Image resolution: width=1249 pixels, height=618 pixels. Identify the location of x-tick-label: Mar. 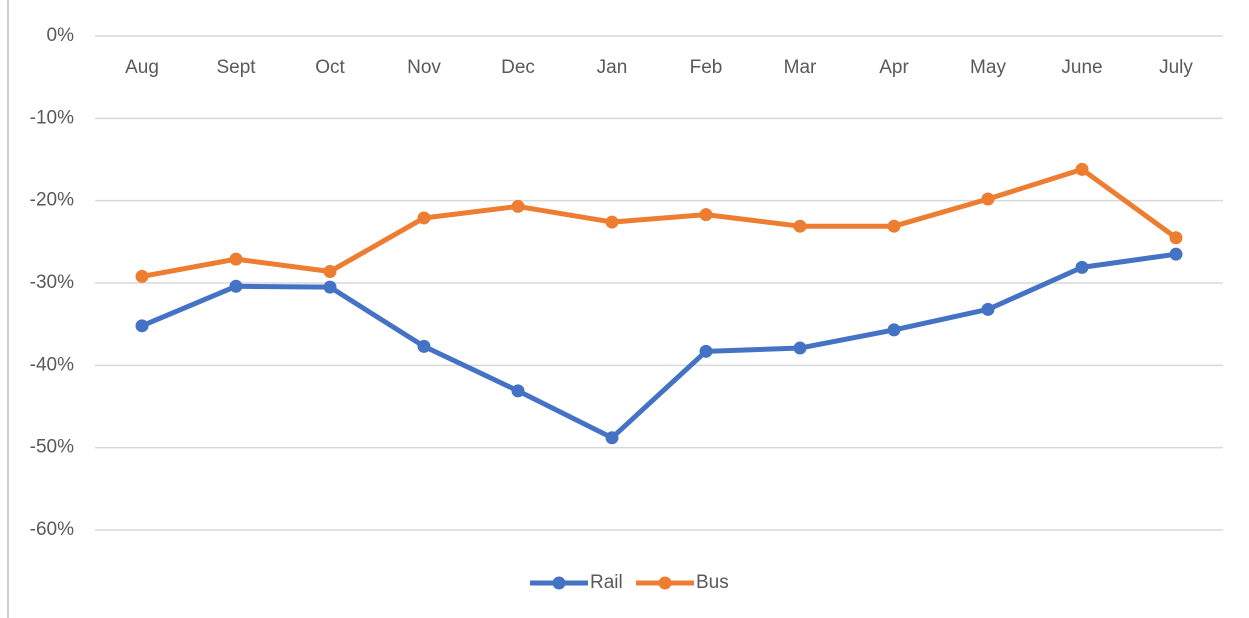
(800, 67).